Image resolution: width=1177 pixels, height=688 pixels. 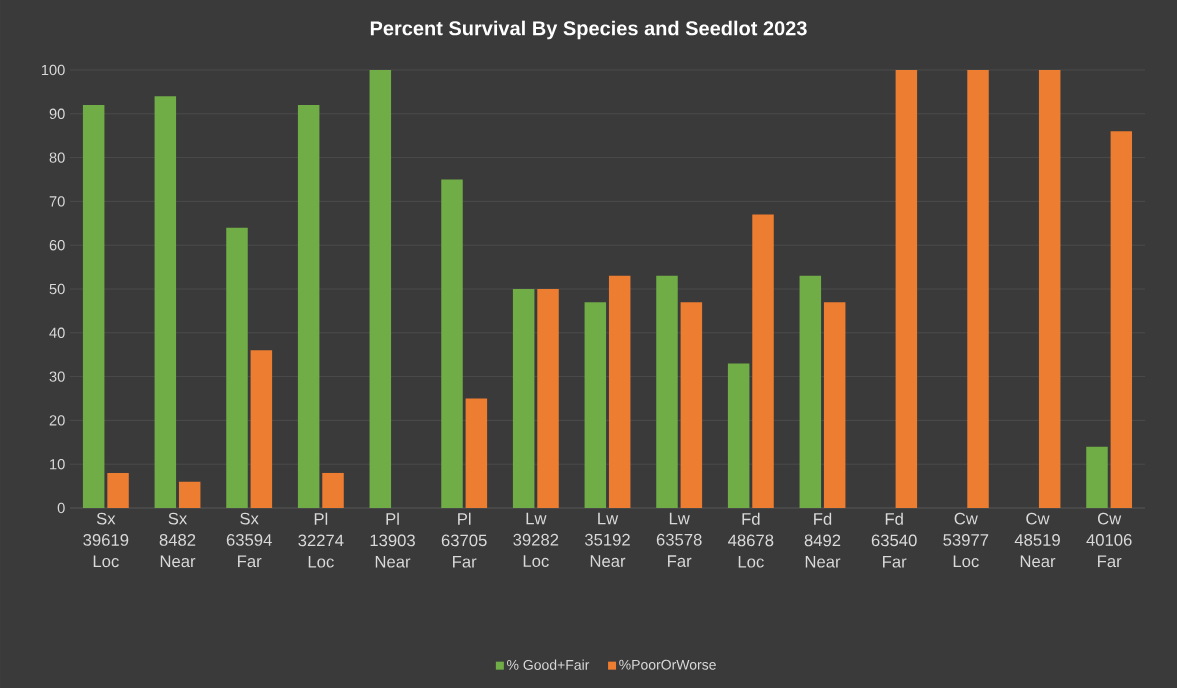 What do you see at coordinates (57, 157) in the screenshot?
I see `y-tick-label: 80` at bounding box center [57, 157].